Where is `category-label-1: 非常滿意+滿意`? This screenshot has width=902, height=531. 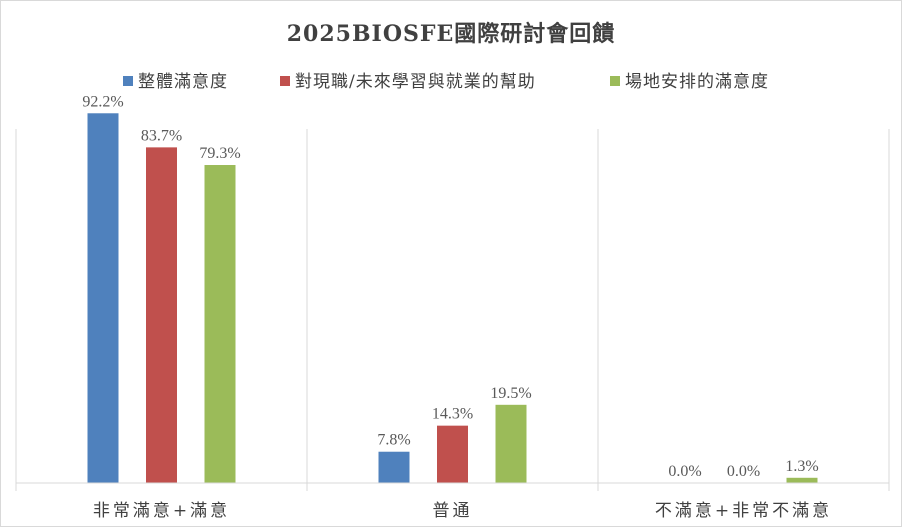 category-label-1: 非常滿意+滿意 is located at coordinates (161, 511).